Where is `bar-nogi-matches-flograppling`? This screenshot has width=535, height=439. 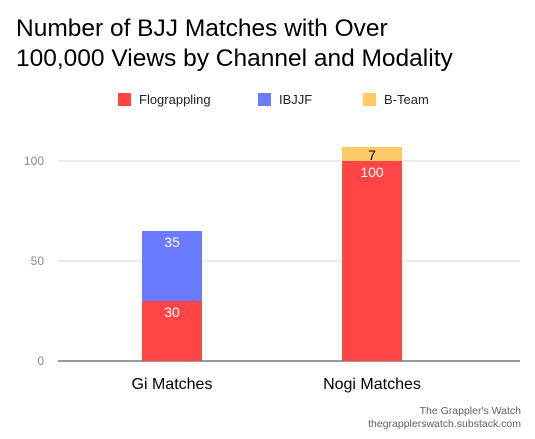
bar-nogi-matches-flograppling is located at coordinates (372, 261).